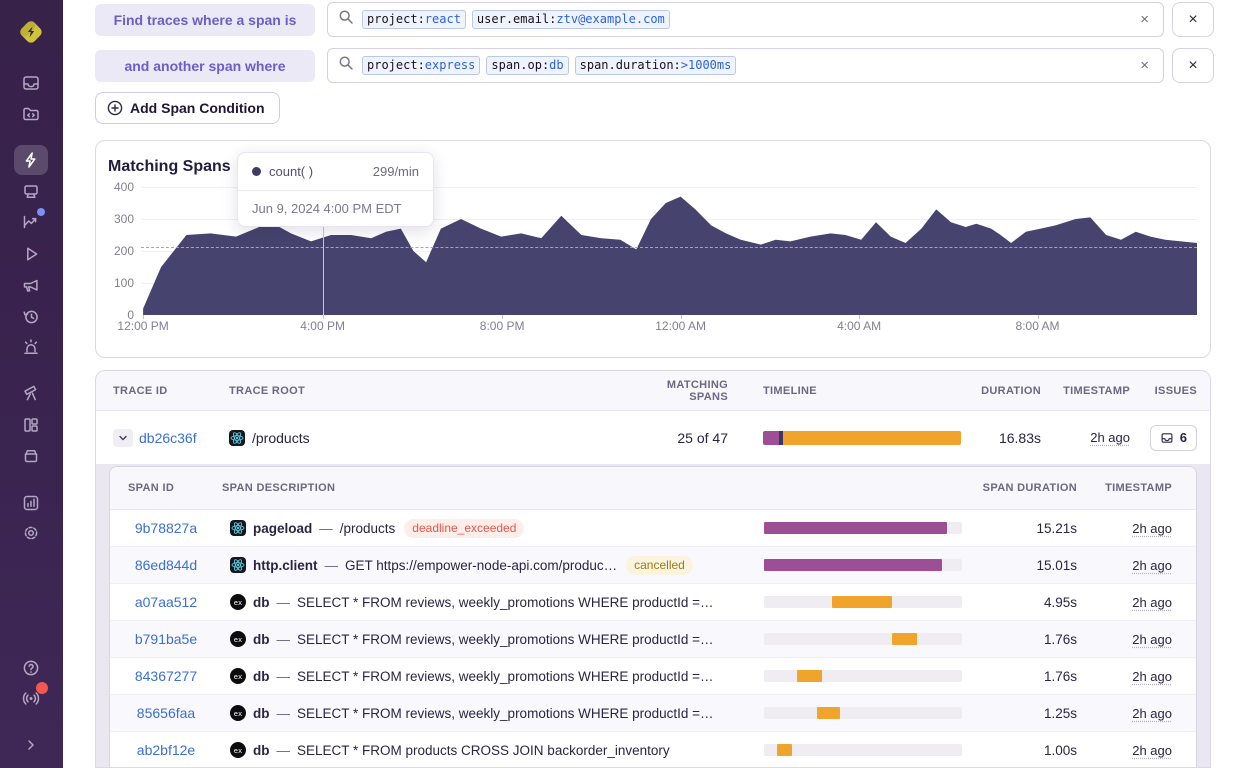 The width and height of the screenshot is (1239, 768). Describe the element at coordinates (31, 316) in the screenshot. I see `crons-icon` at that location.